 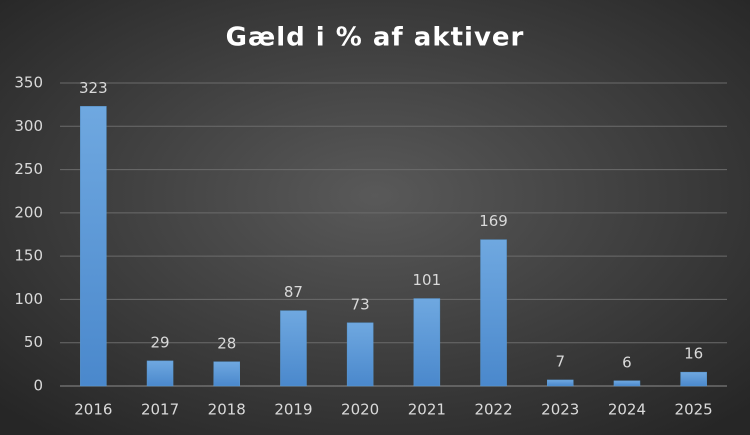 What do you see at coordinates (33, 342) in the screenshot?
I see `y-tick-label: 50` at bounding box center [33, 342].